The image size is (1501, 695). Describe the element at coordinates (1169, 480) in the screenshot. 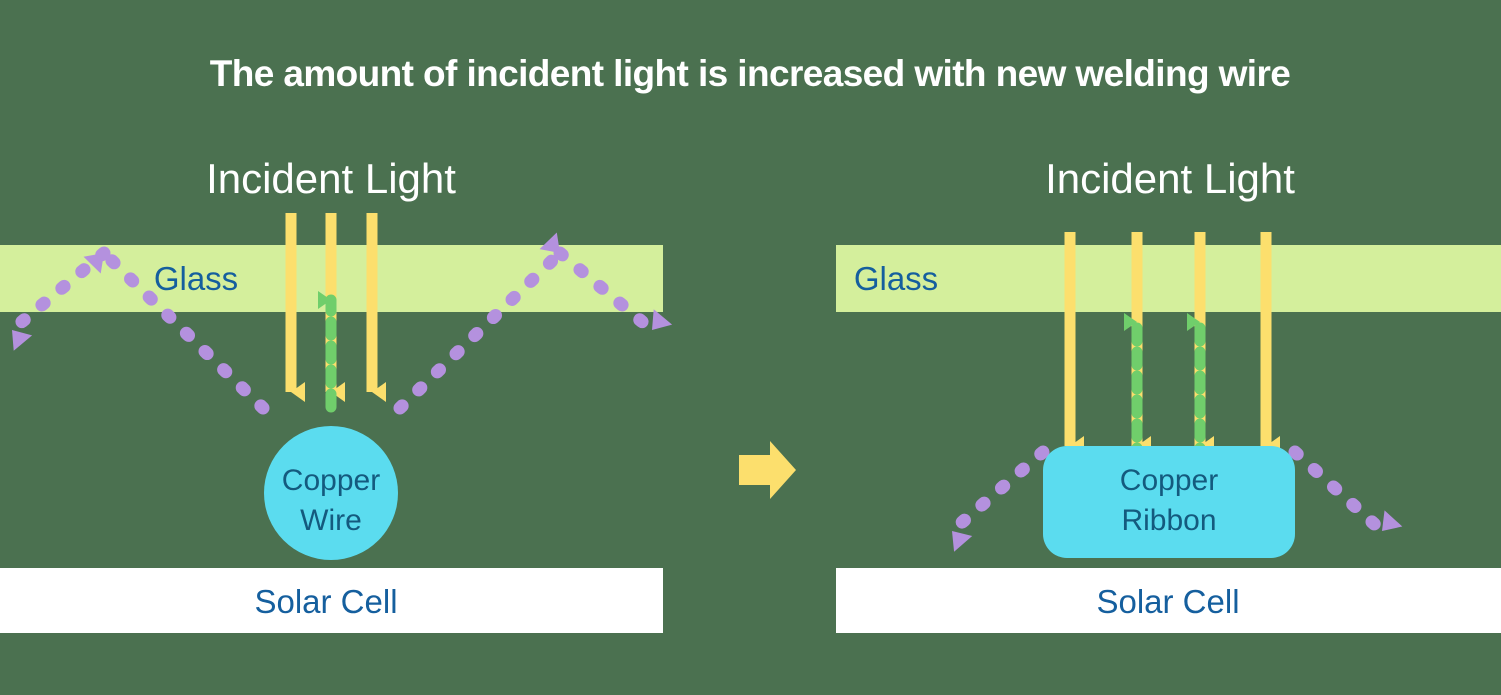

I see `copper-ribbon-label-line1: Copper` at that location.